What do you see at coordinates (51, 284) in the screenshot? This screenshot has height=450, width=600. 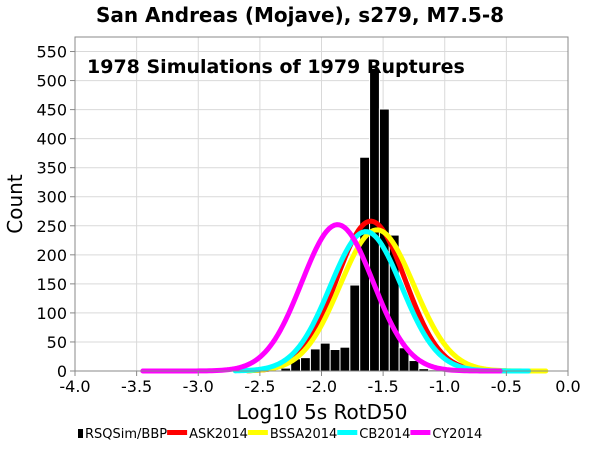 I see `y-tick-label: 150` at bounding box center [51, 284].